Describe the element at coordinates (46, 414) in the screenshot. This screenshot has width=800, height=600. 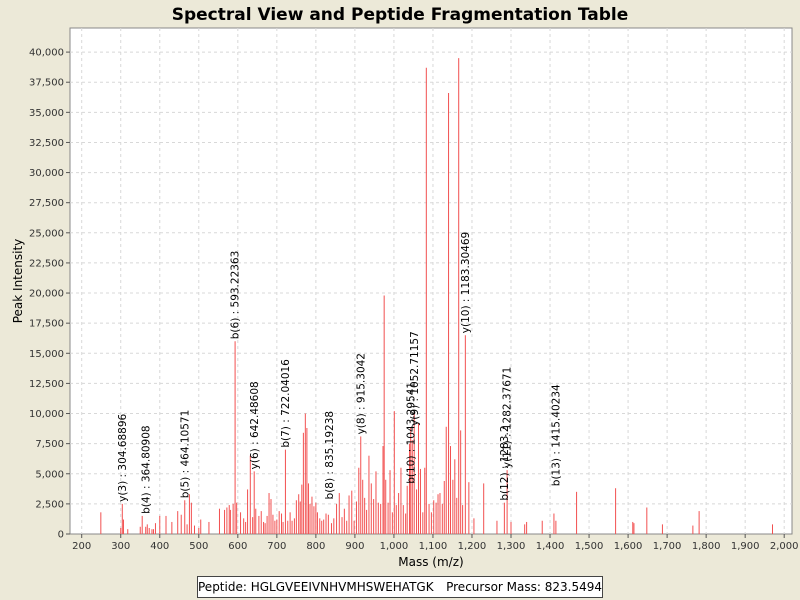
I see `y-tick-label: 10,000` at that location.